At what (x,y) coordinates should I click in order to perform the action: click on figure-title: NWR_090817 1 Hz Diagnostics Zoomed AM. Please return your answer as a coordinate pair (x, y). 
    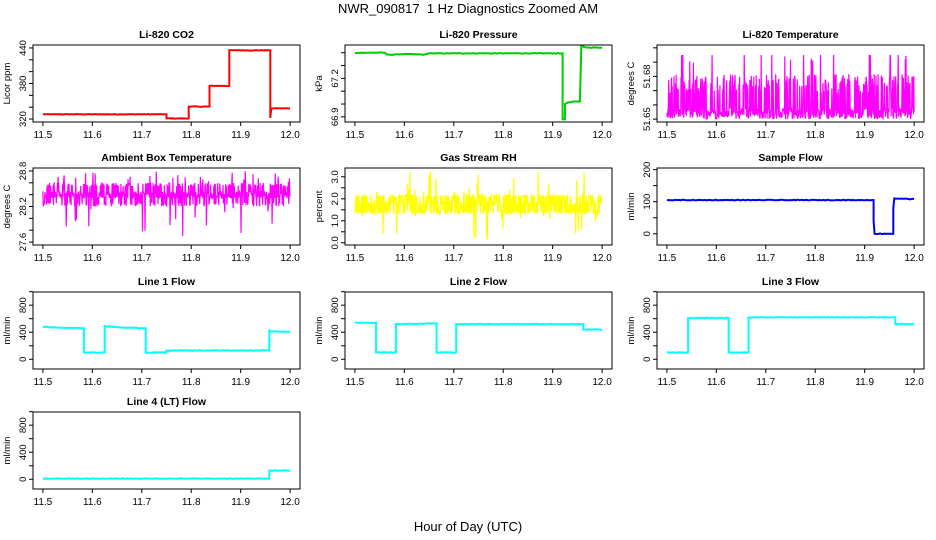
    Looking at the image, I should click on (468, 8).